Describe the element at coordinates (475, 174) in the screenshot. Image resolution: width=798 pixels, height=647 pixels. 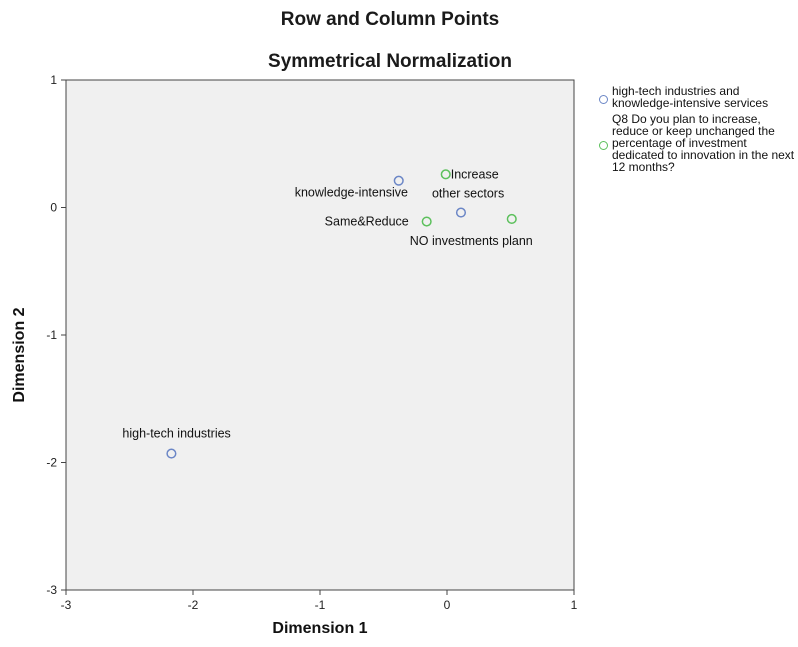
I see `data-point-label: Increase` at that location.